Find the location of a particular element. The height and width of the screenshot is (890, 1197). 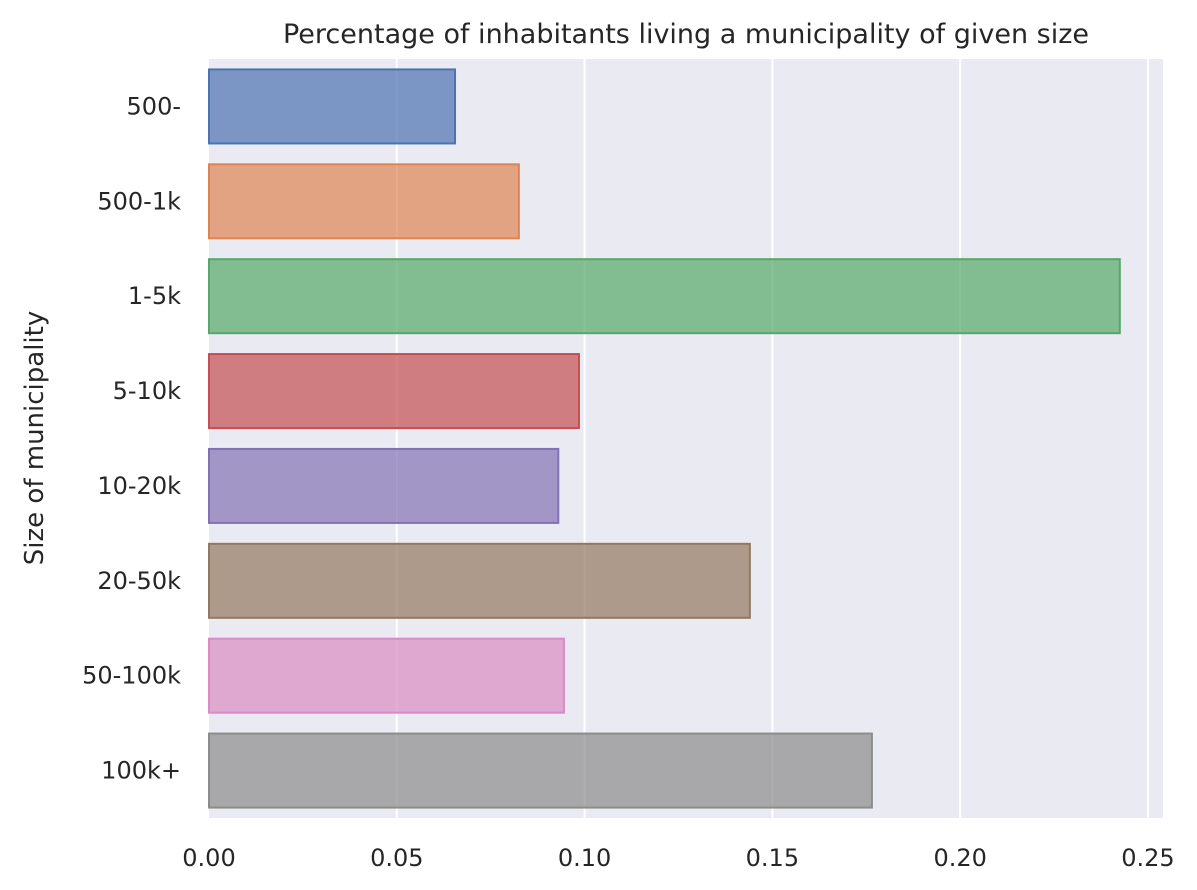

bar-20-50k is located at coordinates (479, 580).